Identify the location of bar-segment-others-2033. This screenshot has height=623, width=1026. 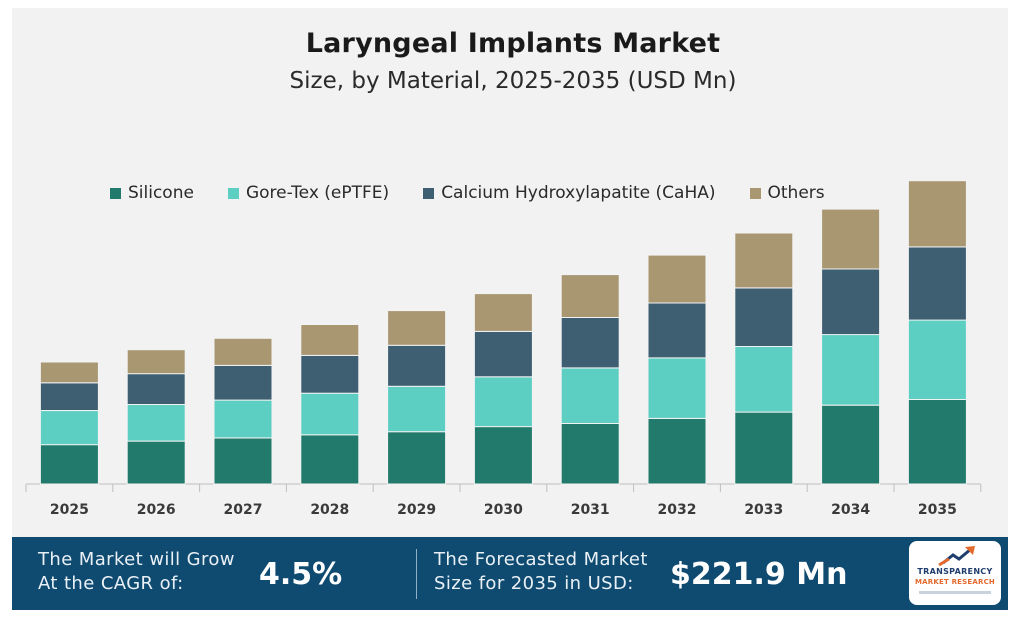
(764, 260).